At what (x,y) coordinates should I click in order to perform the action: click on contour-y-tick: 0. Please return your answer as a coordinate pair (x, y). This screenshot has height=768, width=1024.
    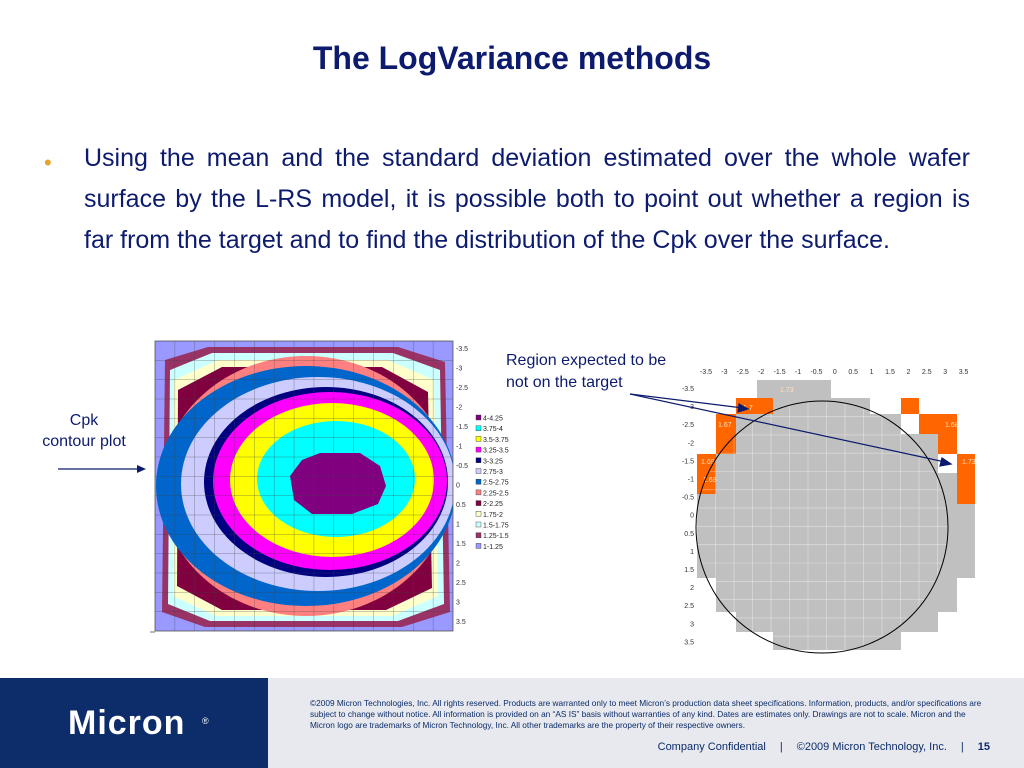
    Looking at the image, I should click on (458, 486).